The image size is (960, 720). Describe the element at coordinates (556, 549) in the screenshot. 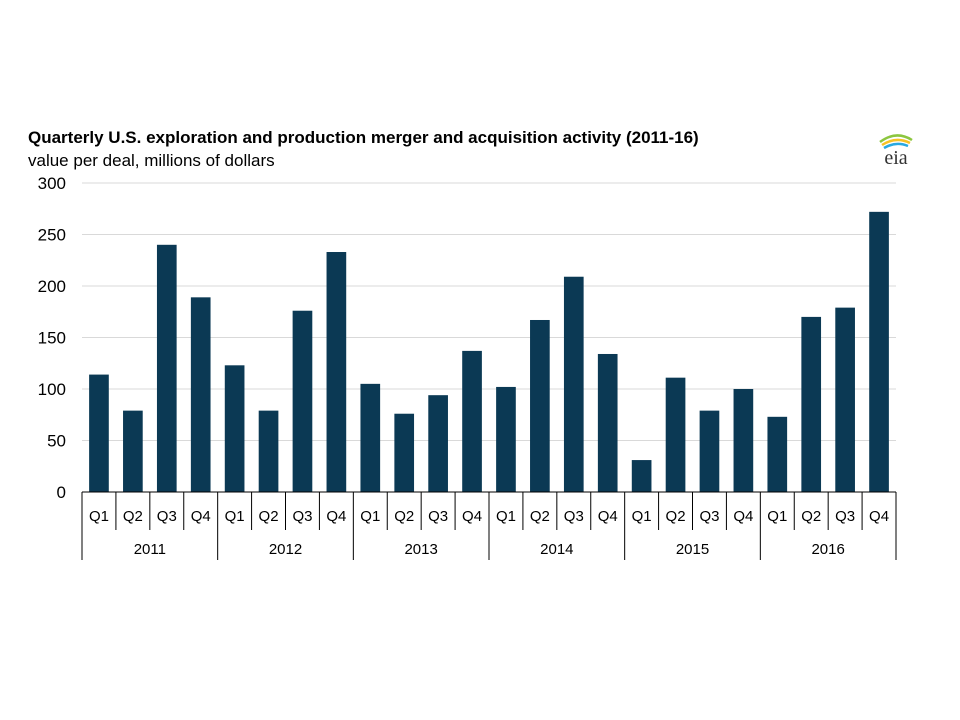

I see `x-year-label: 2014` at that location.